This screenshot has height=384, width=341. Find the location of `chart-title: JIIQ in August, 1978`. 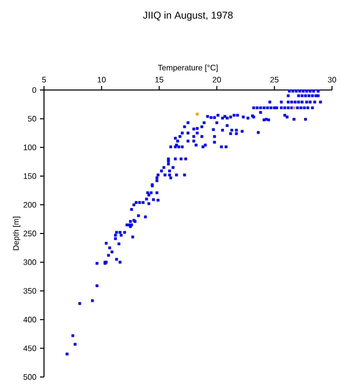

chart-title: JIIQ in August, 1978 is located at coordinates (188, 16).